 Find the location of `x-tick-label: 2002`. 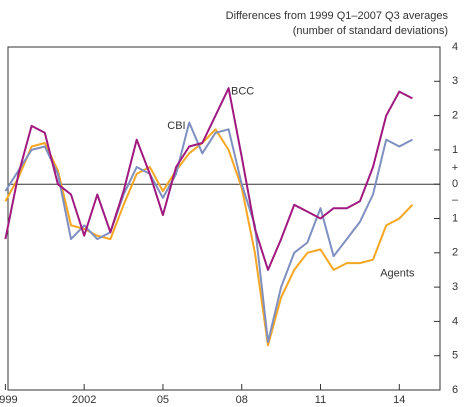

x-tick-label: 2002 is located at coordinates (84, 400).